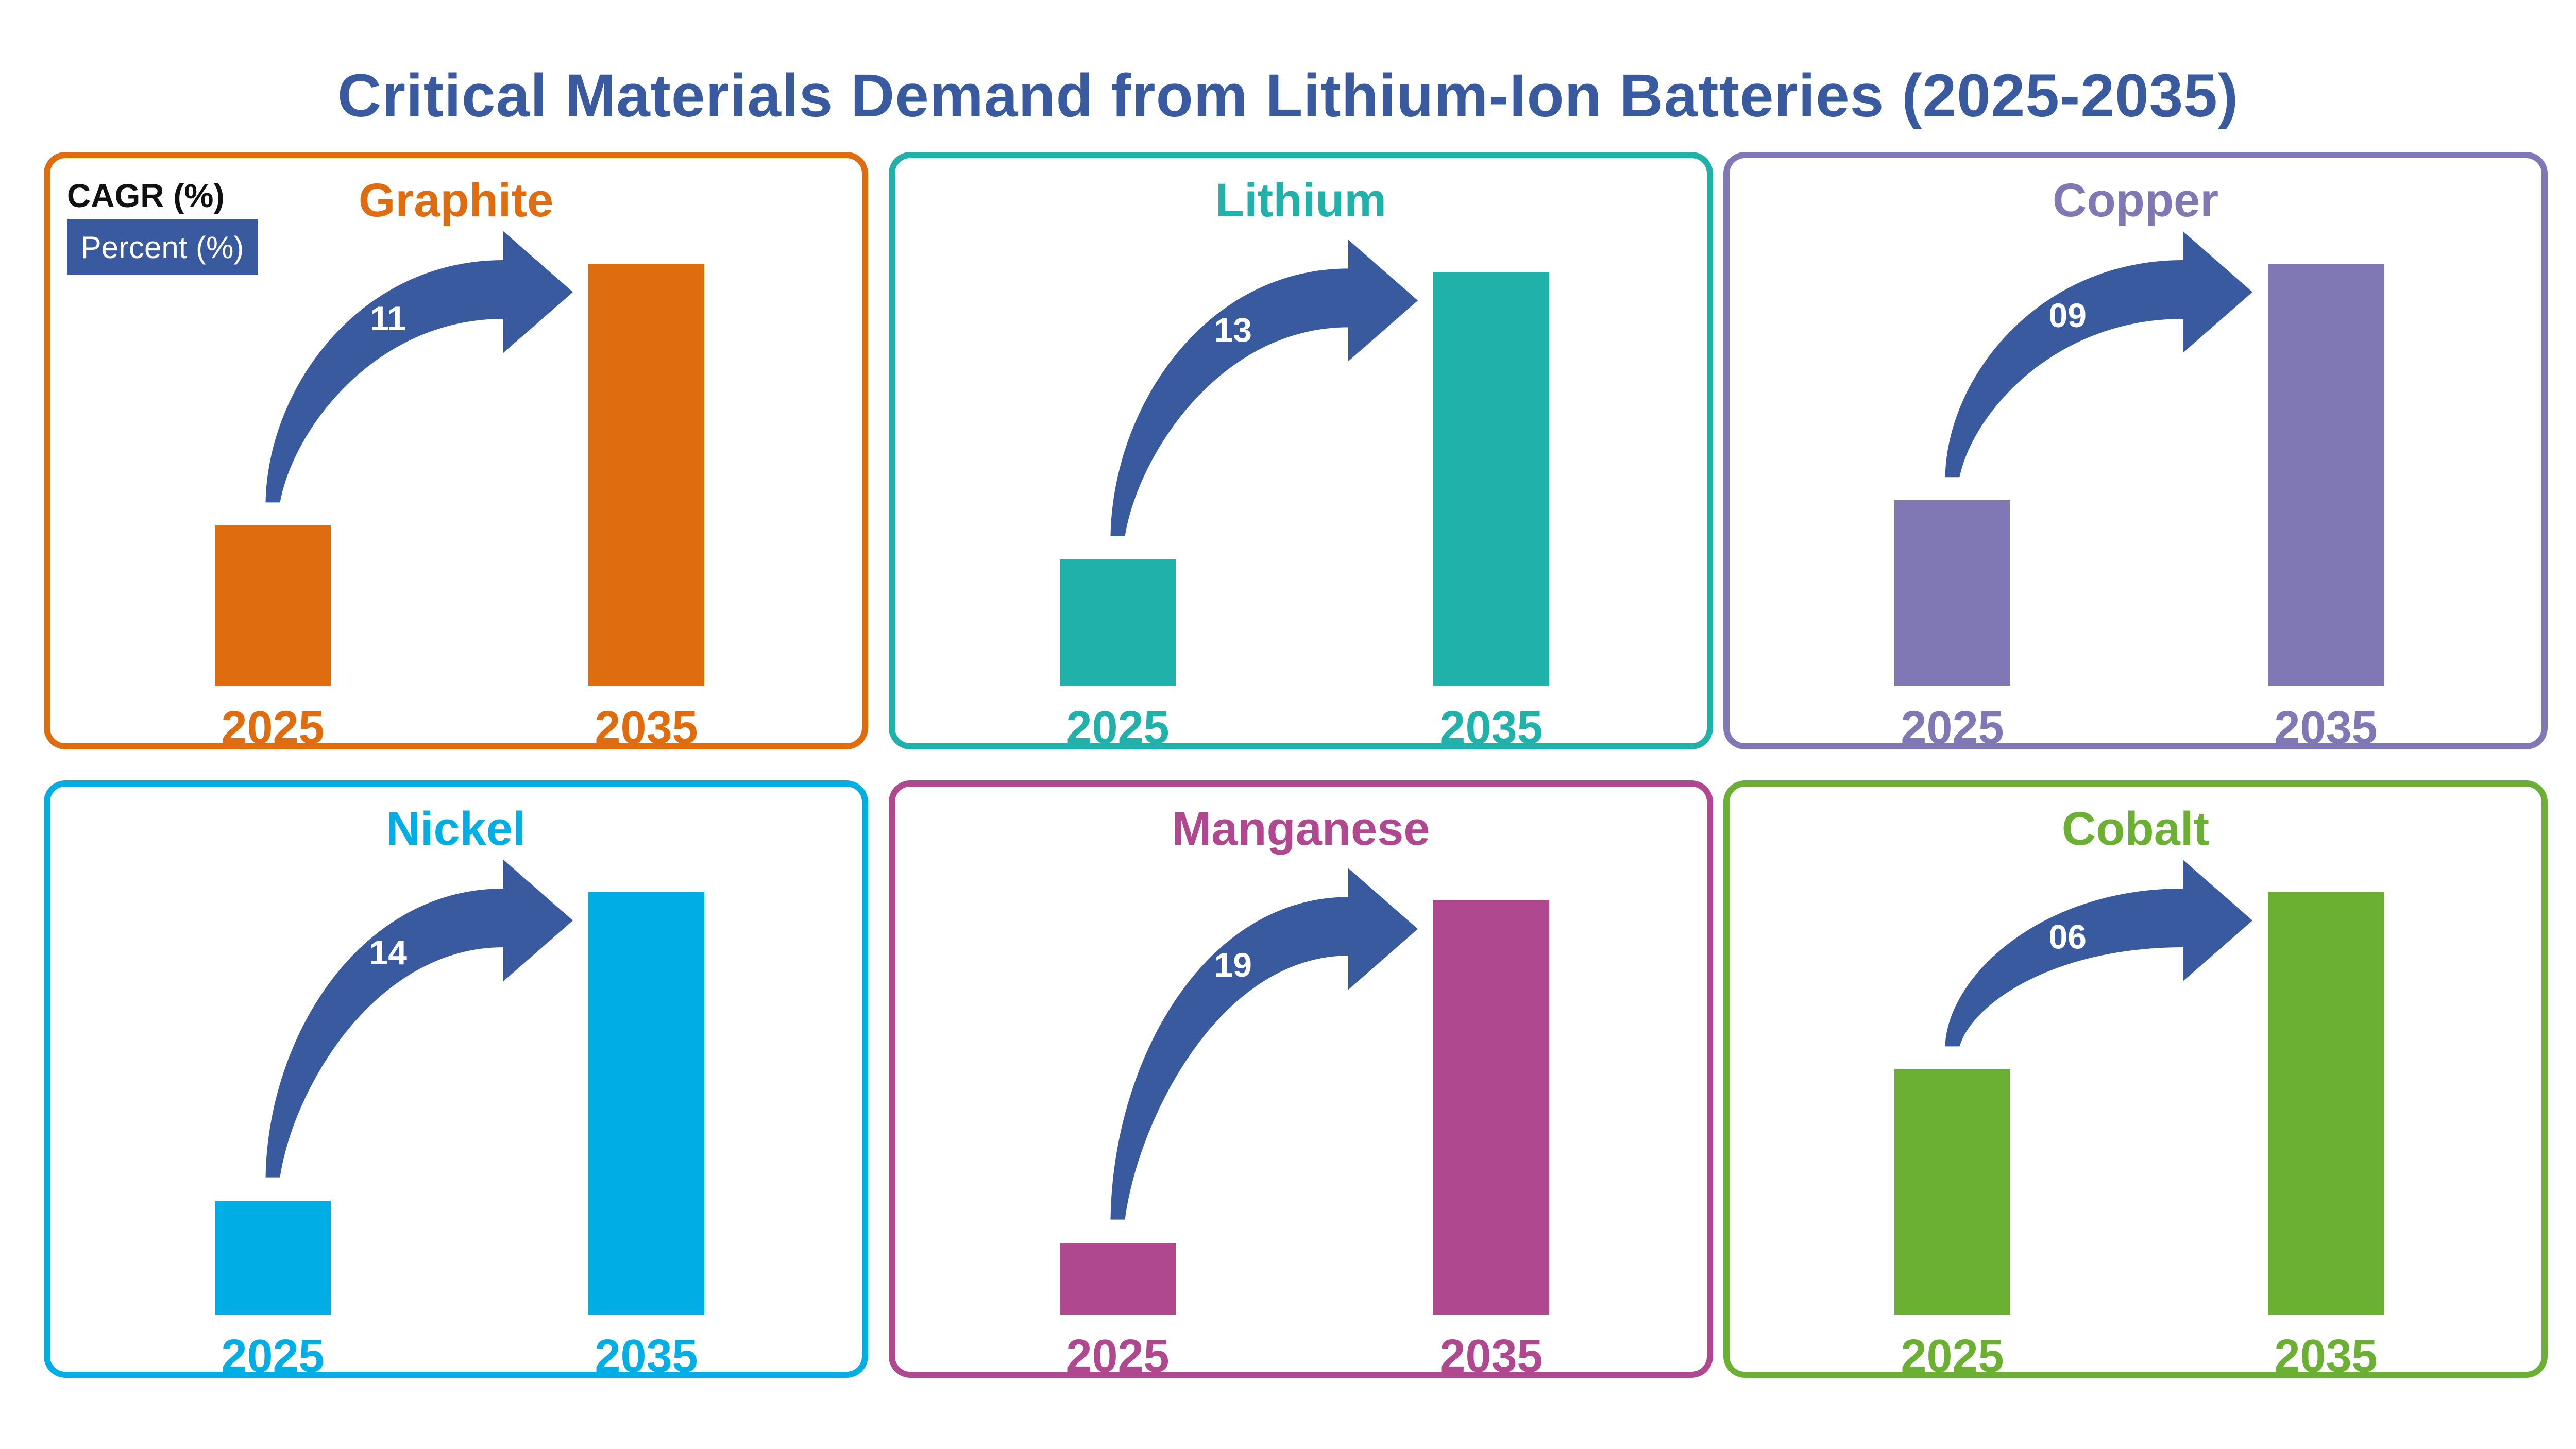 This screenshot has height=1449, width=2576. What do you see at coordinates (2326, 475) in the screenshot?
I see `bar-copper-2035` at bounding box center [2326, 475].